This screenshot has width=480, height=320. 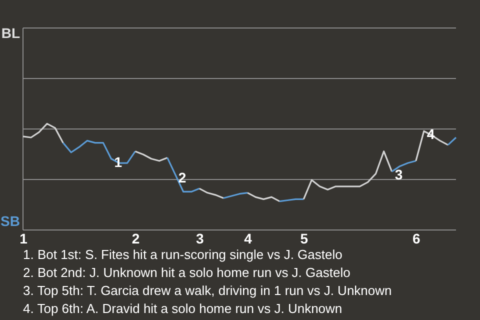 What do you see at coordinates (10, 221) in the screenshot?
I see `text: SB` at bounding box center [10, 221].